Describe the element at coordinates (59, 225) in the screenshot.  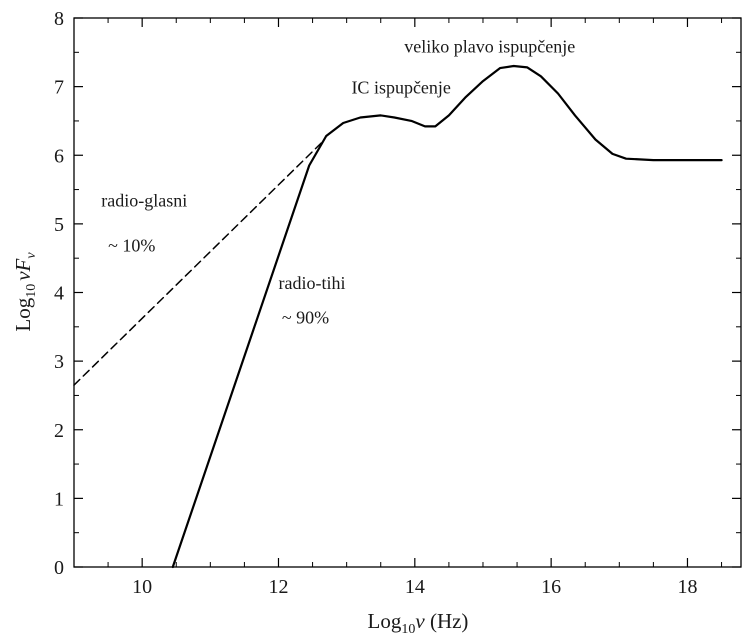
I see `y-tick-label: 5` at that location.